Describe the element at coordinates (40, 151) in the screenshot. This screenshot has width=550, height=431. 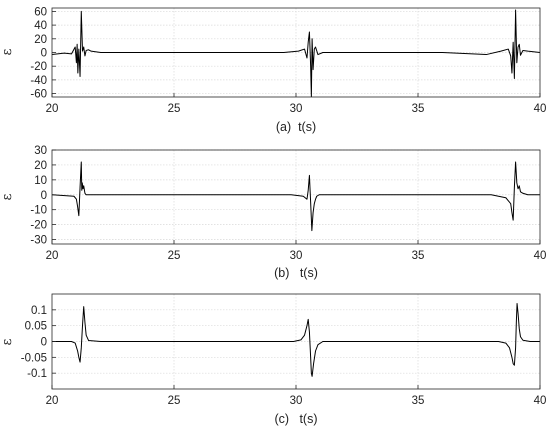
I see `y-tick-label: 30` at that location.